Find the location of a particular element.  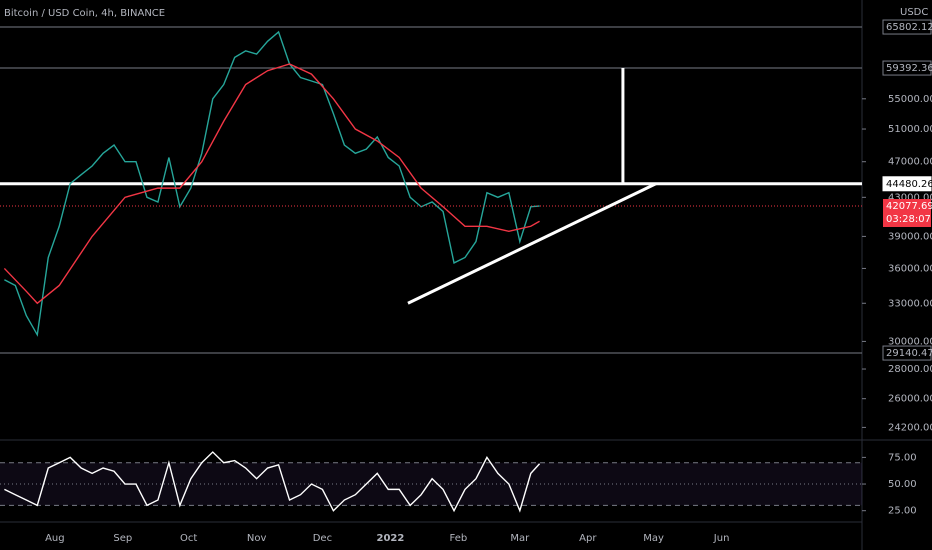

y-tick-label: 75.00 is located at coordinates (902, 457).